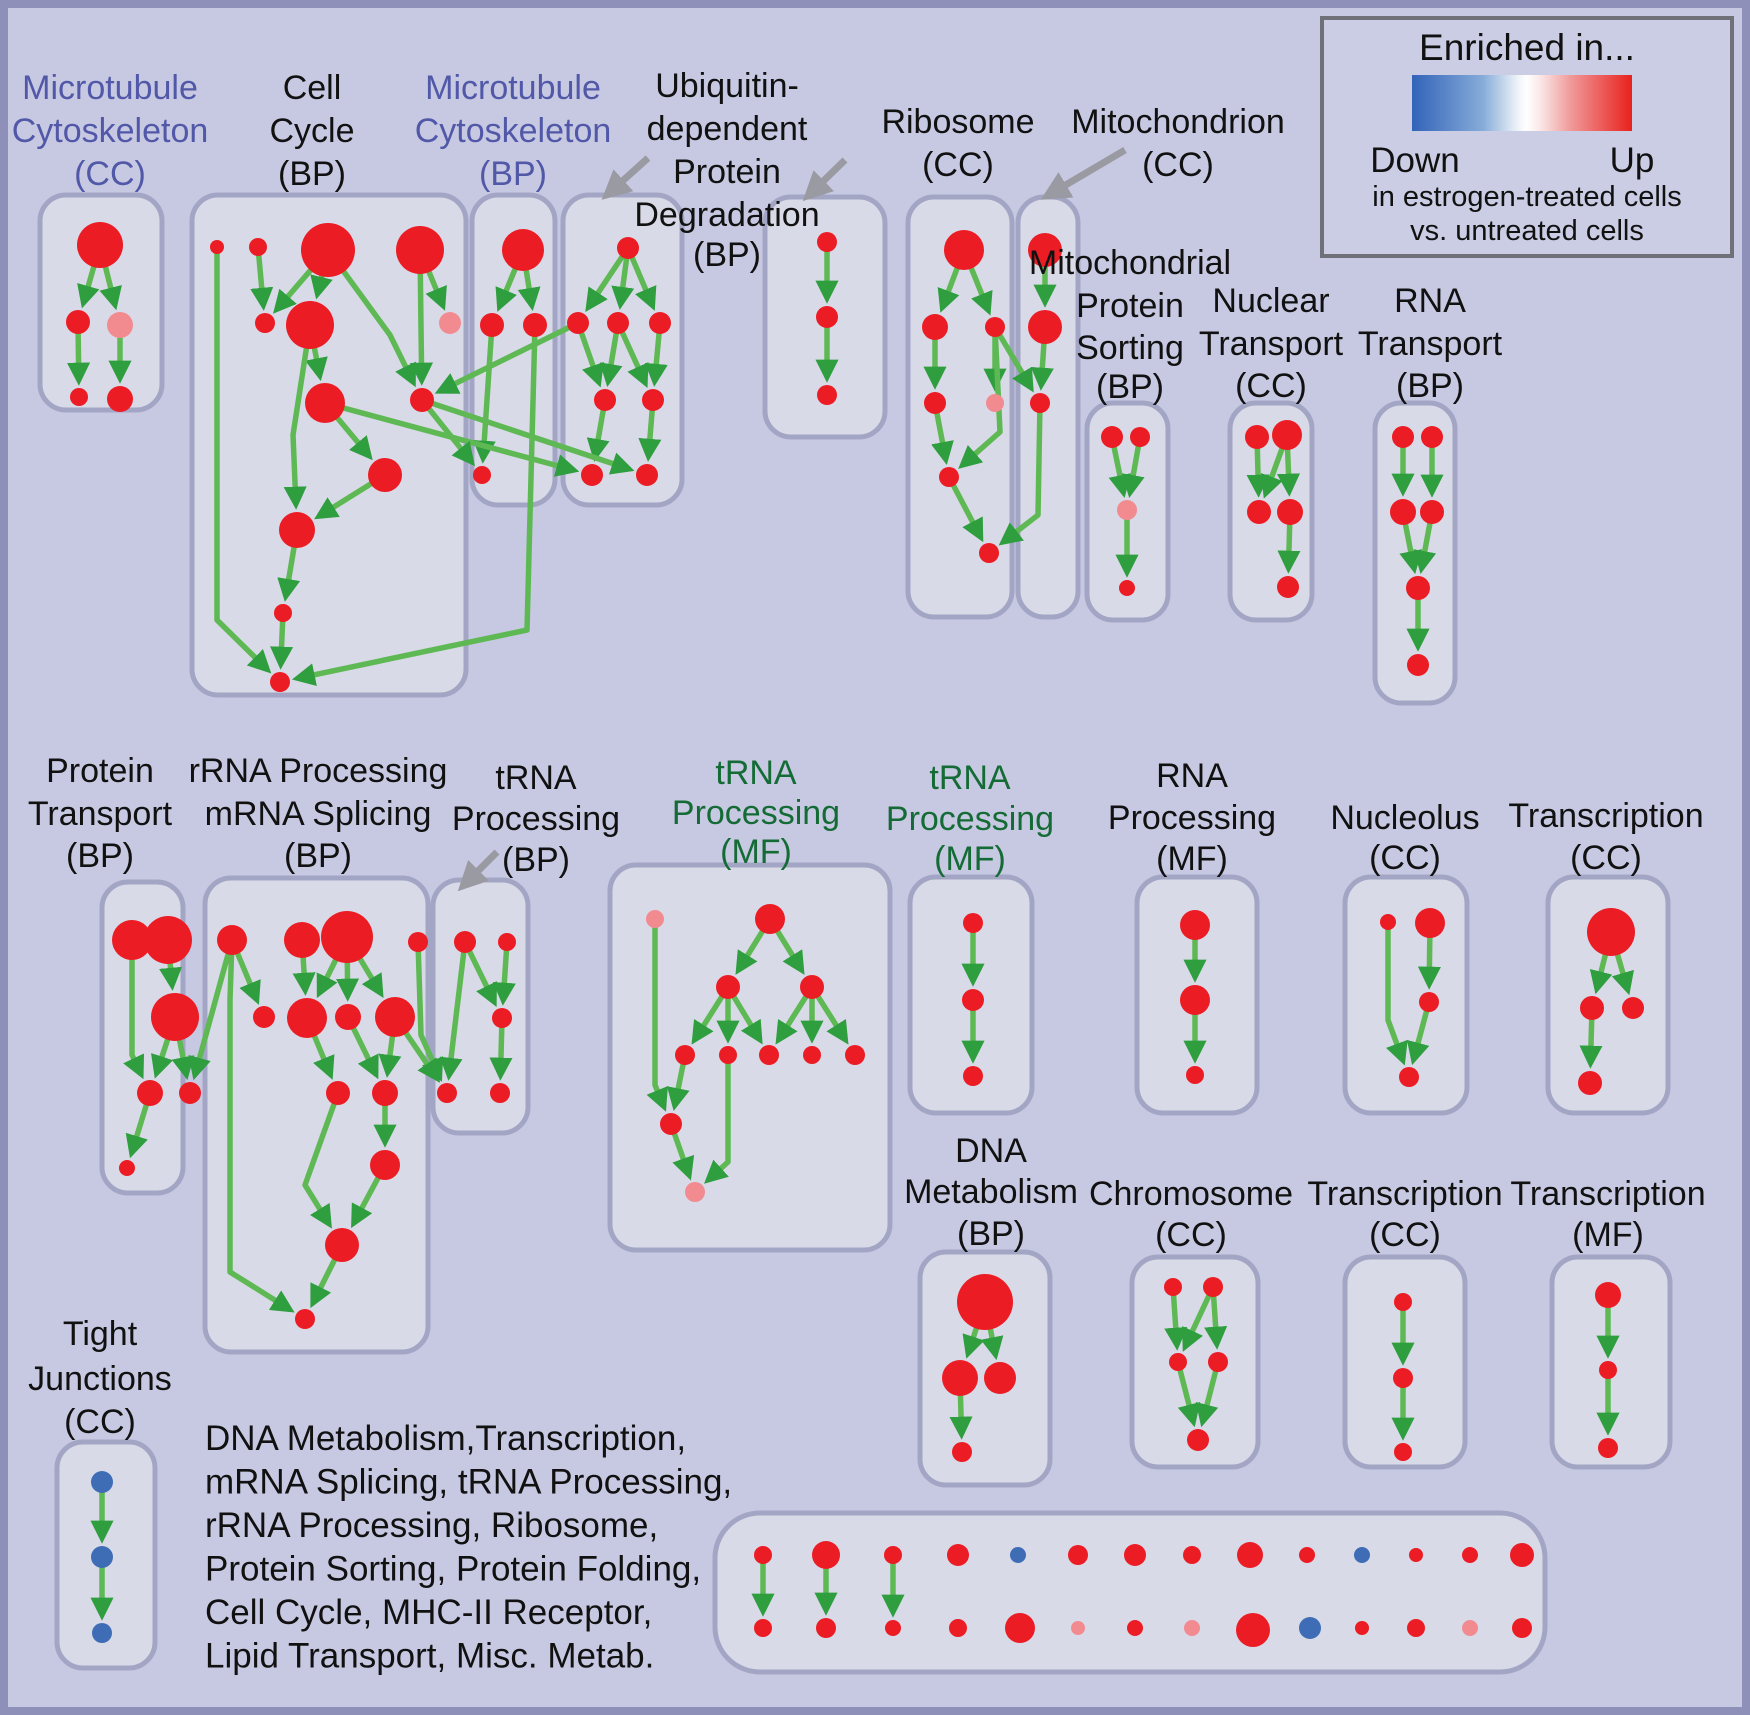 The width and height of the screenshot is (1750, 1715). I want to click on group-label-rrna-line2: (BP), so click(318, 856).